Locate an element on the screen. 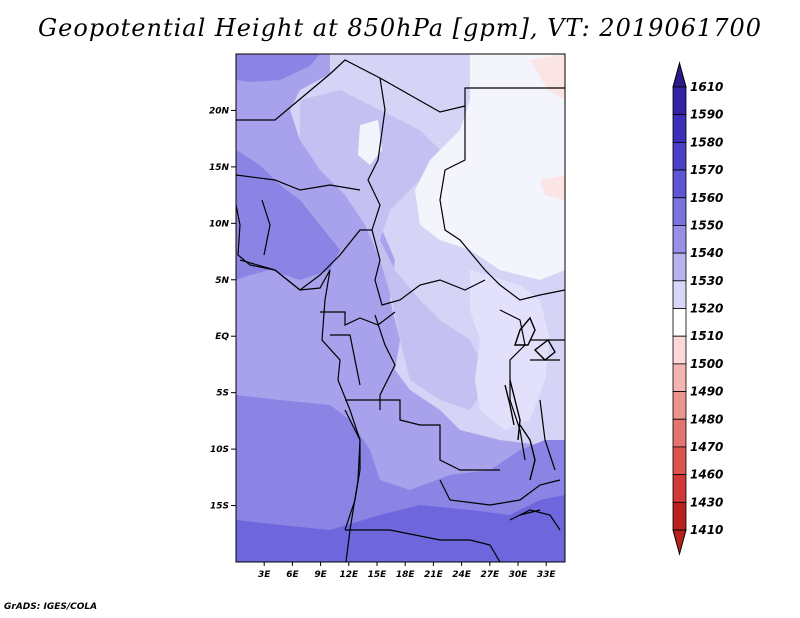 This screenshot has height=618, width=800. colorbar-label: 1530 is located at coordinates (706, 281).